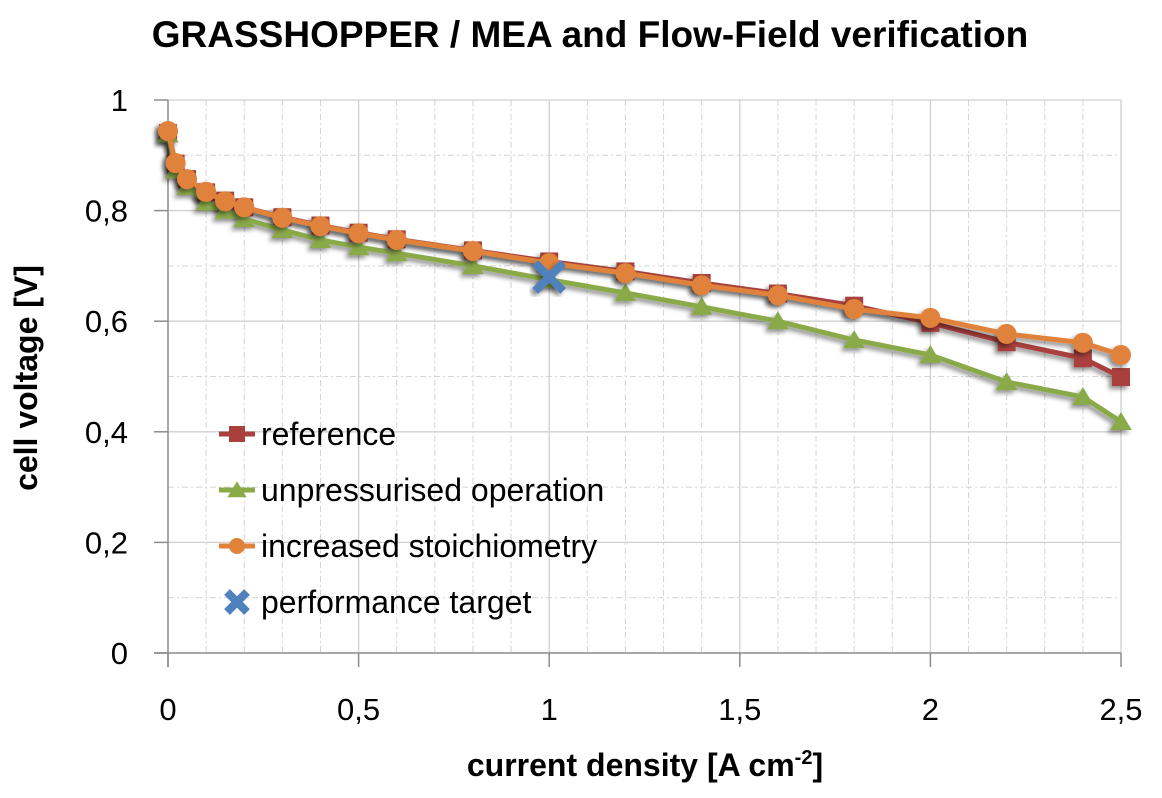  I want to click on y-tick-label: 1, so click(119, 100).